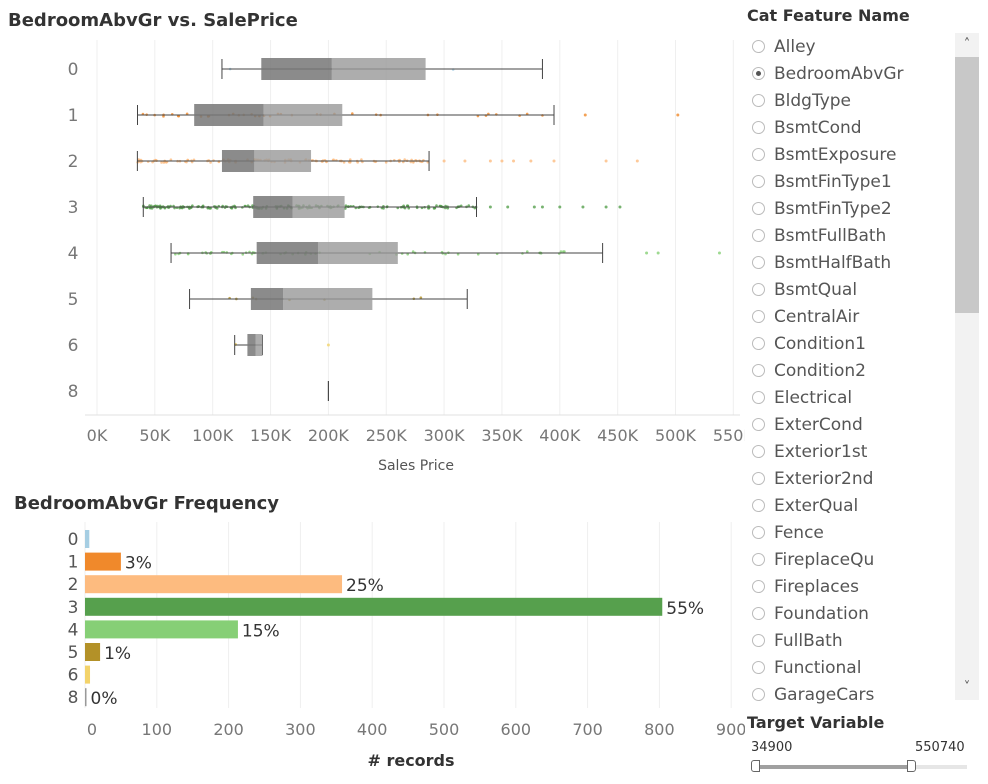  I want to click on feature-option: Fireplaces, so click(849, 586).